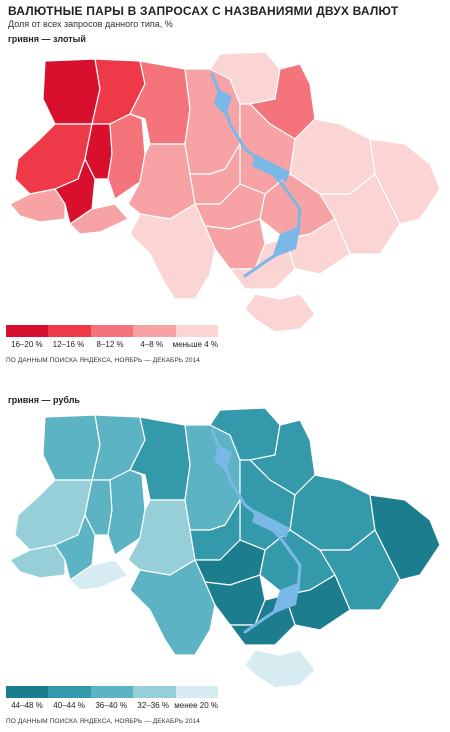  I want to click on legend-label: 36–40 %, so click(111, 705).